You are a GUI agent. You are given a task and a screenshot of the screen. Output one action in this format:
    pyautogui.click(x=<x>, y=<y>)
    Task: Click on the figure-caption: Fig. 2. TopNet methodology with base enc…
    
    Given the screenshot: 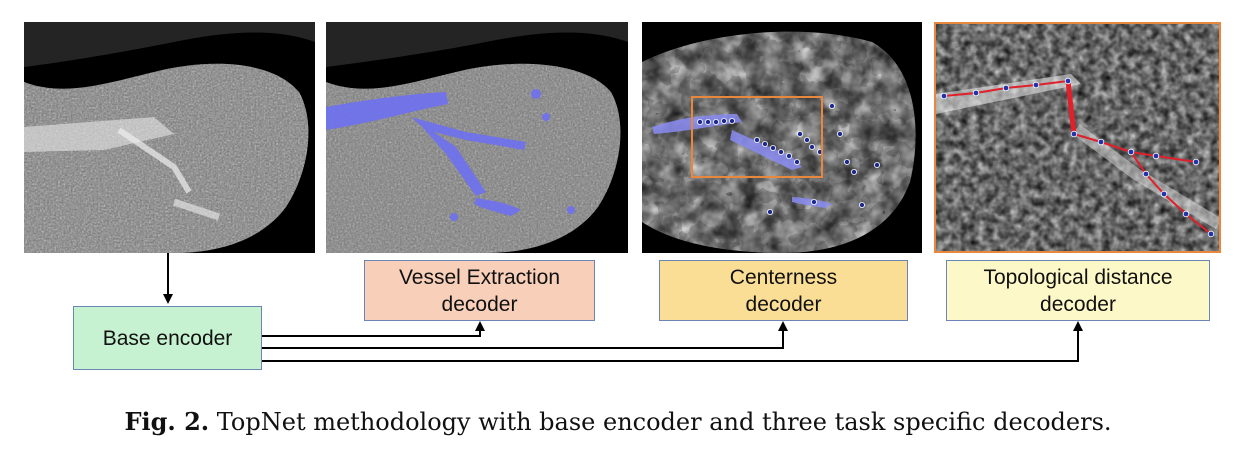 What is the action you would take?
    pyautogui.click(x=618, y=421)
    